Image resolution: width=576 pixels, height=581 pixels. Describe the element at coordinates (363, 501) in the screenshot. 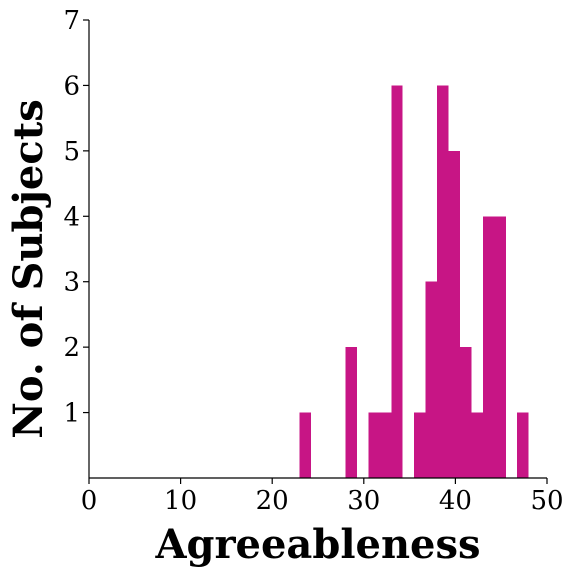

I see `x-tick-label: 30` at that location.